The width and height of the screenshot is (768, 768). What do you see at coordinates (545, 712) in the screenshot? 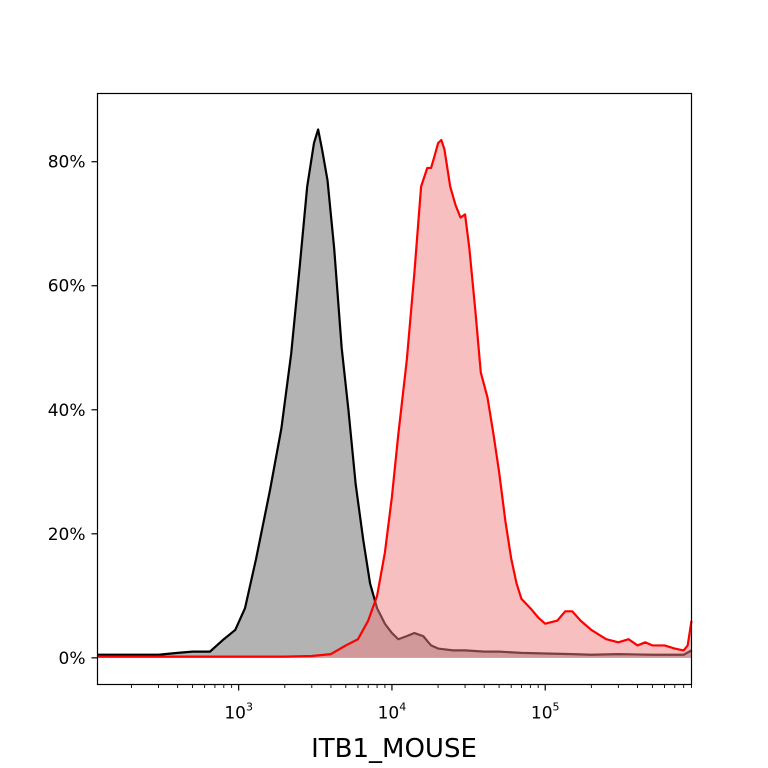
I see `x-tick-label: 10⁵` at bounding box center [545, 712].